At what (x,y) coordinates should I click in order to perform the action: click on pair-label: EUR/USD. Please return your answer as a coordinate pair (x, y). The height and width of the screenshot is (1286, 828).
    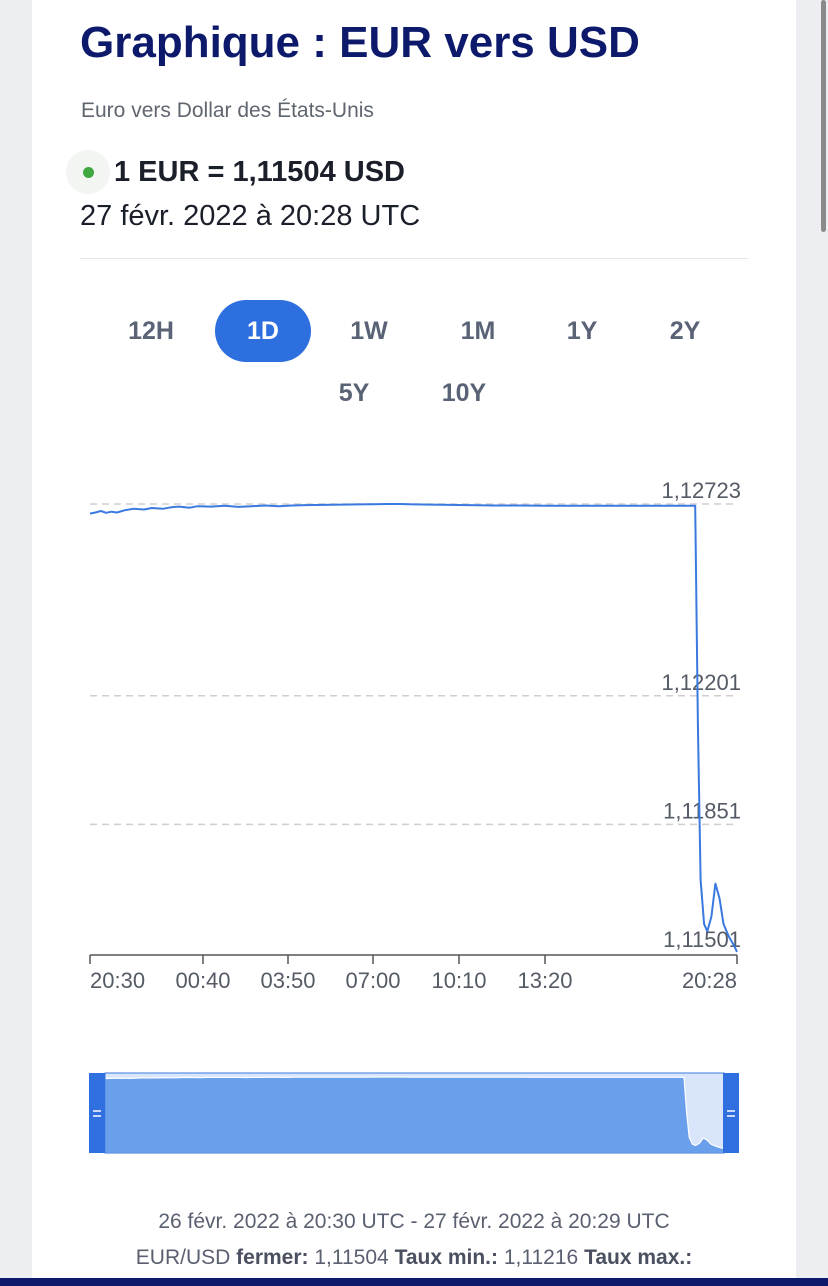
    Looking at the image, I should click on (183, 1257).